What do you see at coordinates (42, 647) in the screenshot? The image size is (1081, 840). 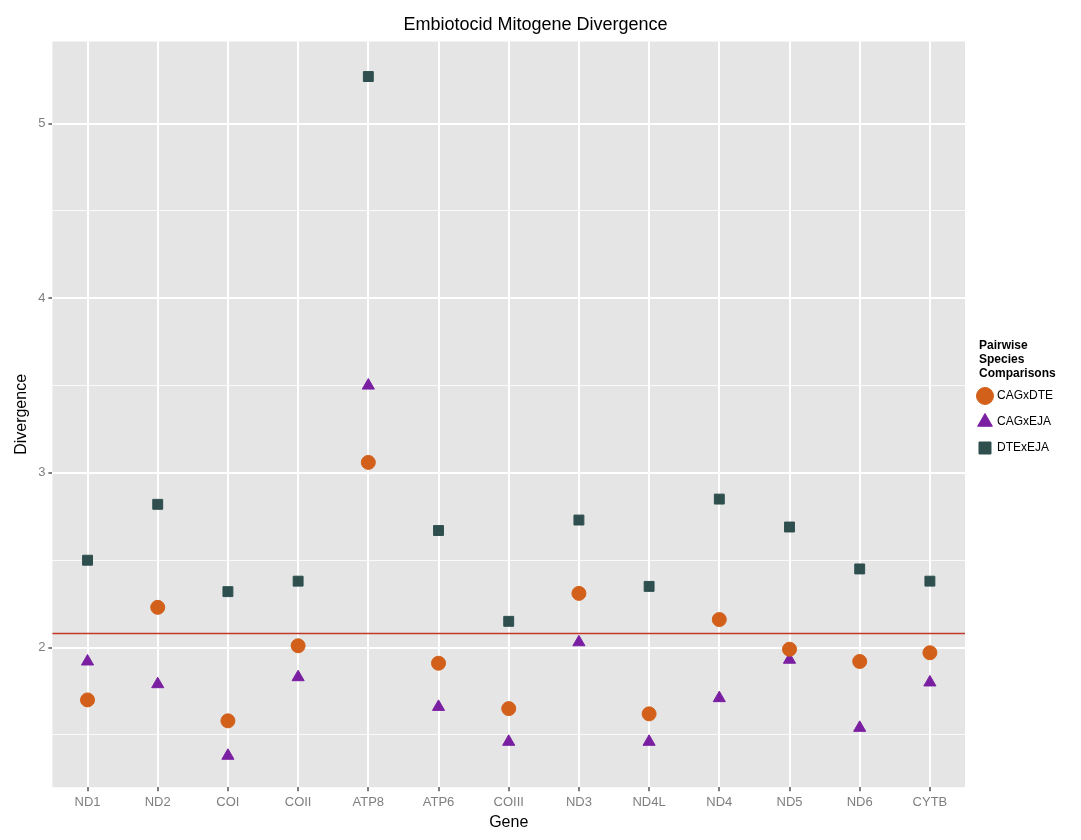 I see `y-tick-label: 2` at bounding box center [42, 647].